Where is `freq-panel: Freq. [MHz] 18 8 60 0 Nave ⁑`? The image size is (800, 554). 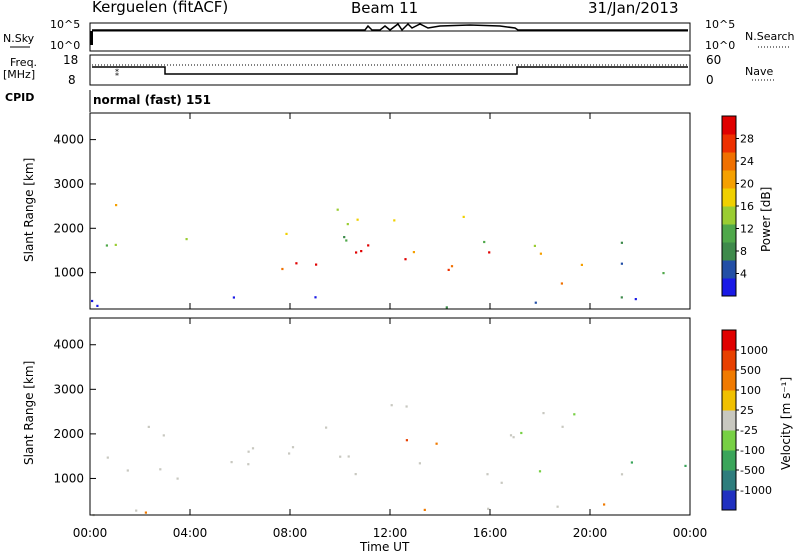 freq-panel: Freq. [MHz] 18 8 60 0 Nave ⁑ is located at coordinates (389, 70).